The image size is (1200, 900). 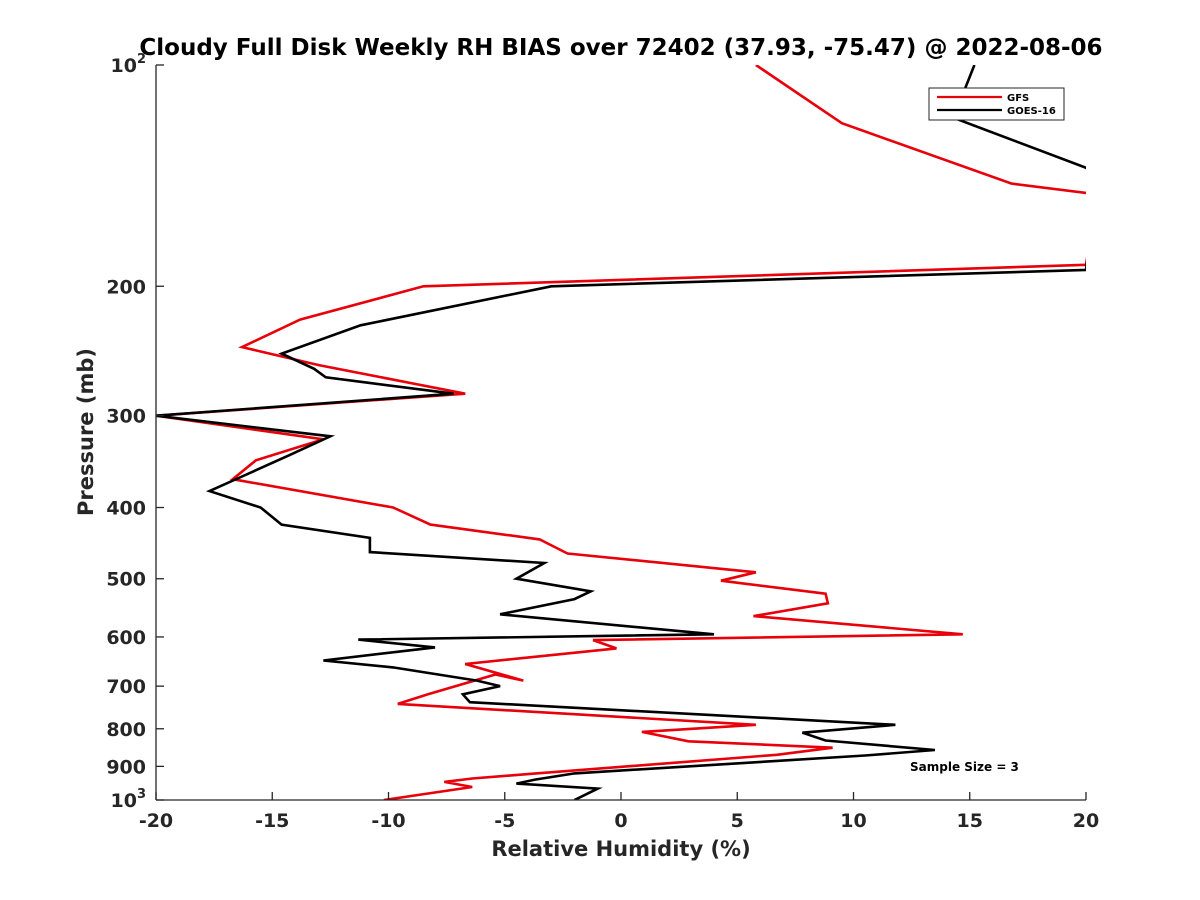 What do you see at coordinates (126, 730) in the screenshot?
I see `y-tick-label: 800` at bounding box center [126, 730].